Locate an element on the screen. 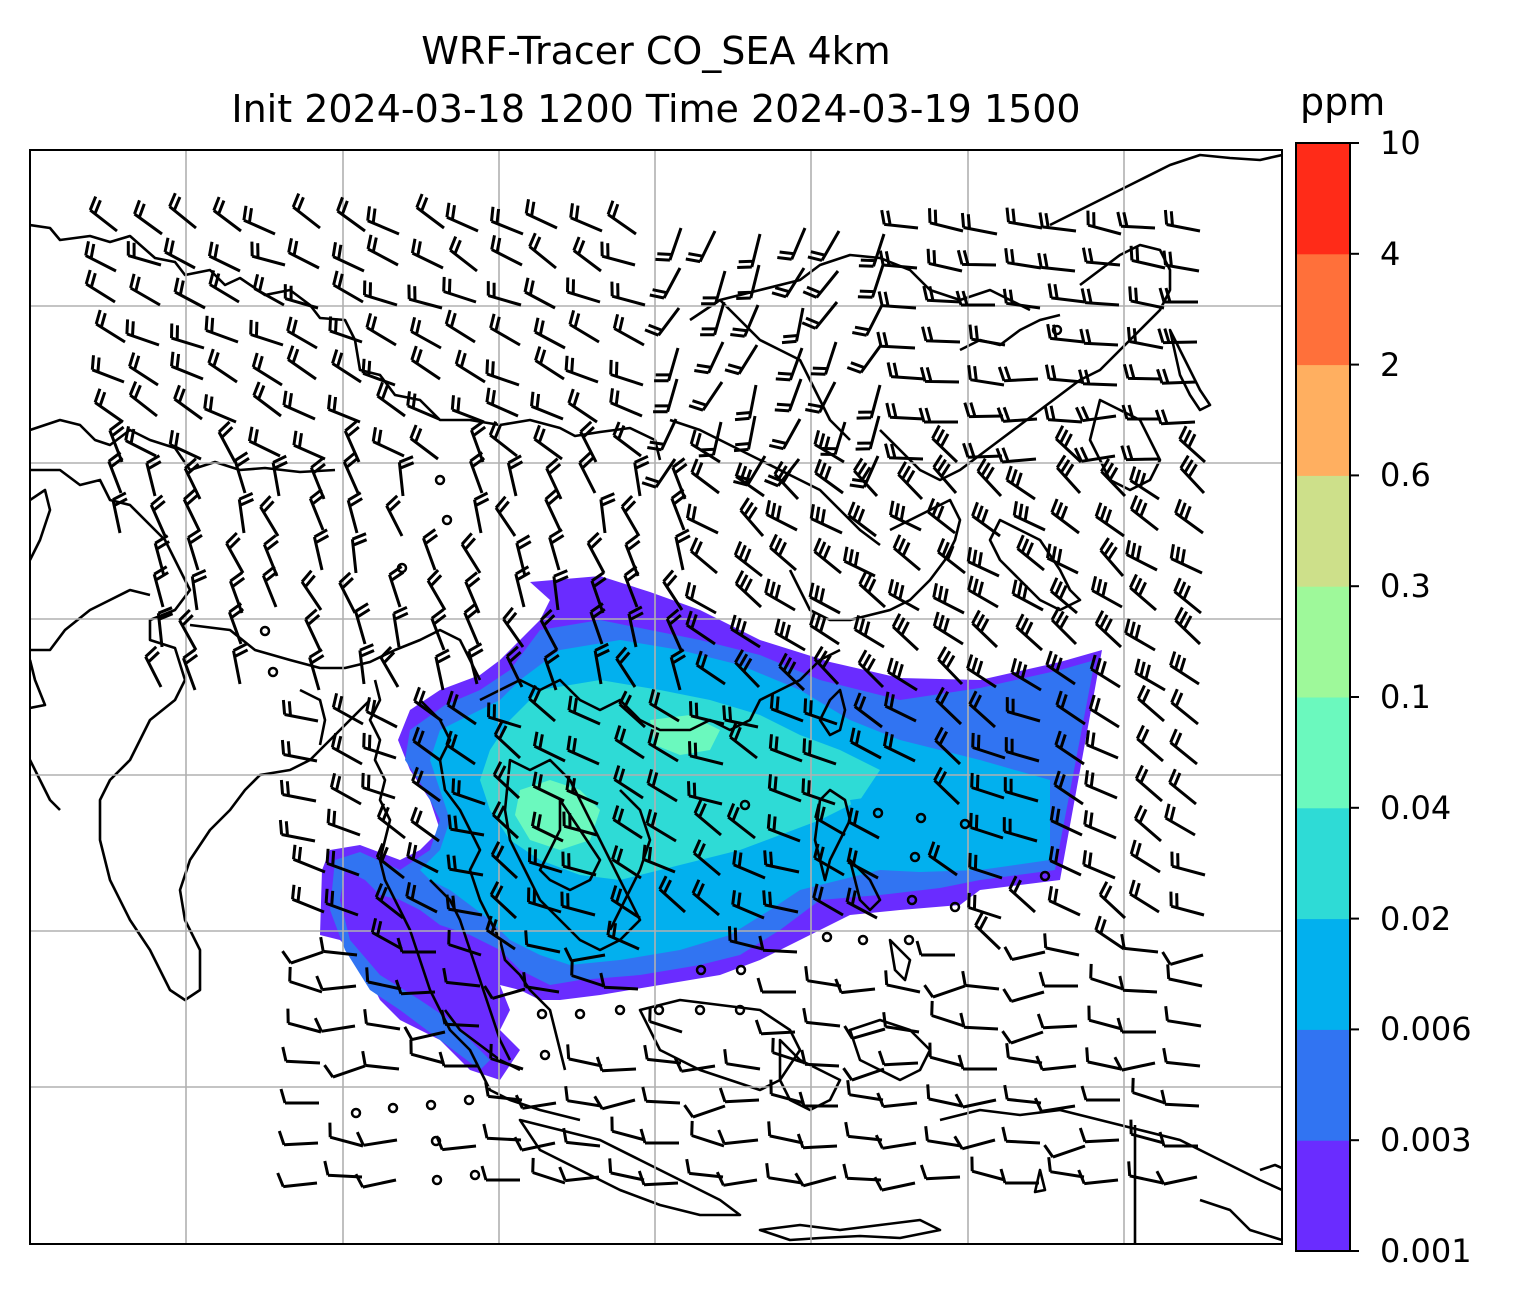 The image size is (1528, 1306). colorbar-tick-label: 4 is located at coordinates (1390, 253).